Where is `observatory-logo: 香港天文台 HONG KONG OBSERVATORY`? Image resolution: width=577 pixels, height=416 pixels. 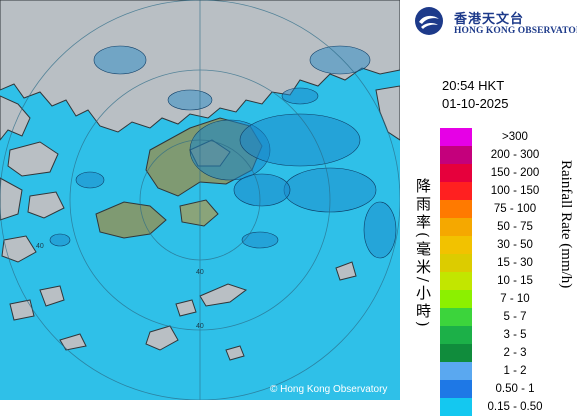 observatory-logo: 香港天文台 HONG KONG OBSERVATORY is located at coordinates (495, 23).